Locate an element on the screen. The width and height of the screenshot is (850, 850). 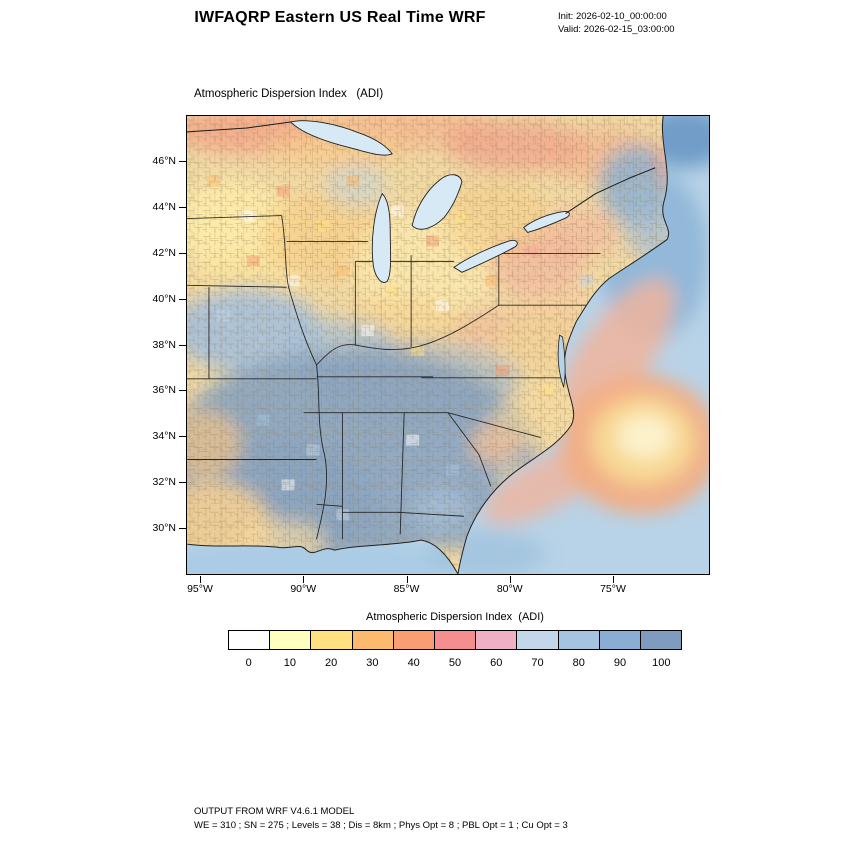
colorbar-tick-label: 70 is located at coordinates (537, 663).